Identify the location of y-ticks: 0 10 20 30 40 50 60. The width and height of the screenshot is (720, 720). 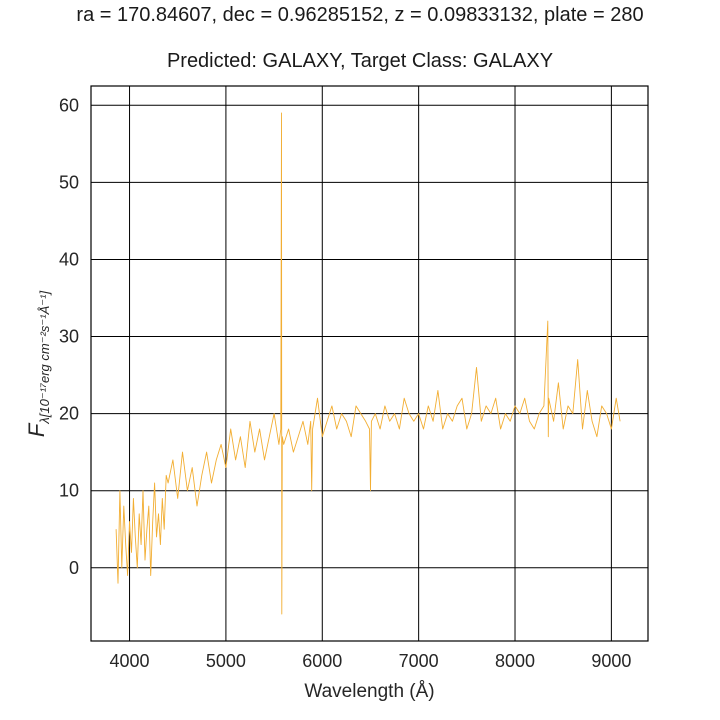
(69, 336).